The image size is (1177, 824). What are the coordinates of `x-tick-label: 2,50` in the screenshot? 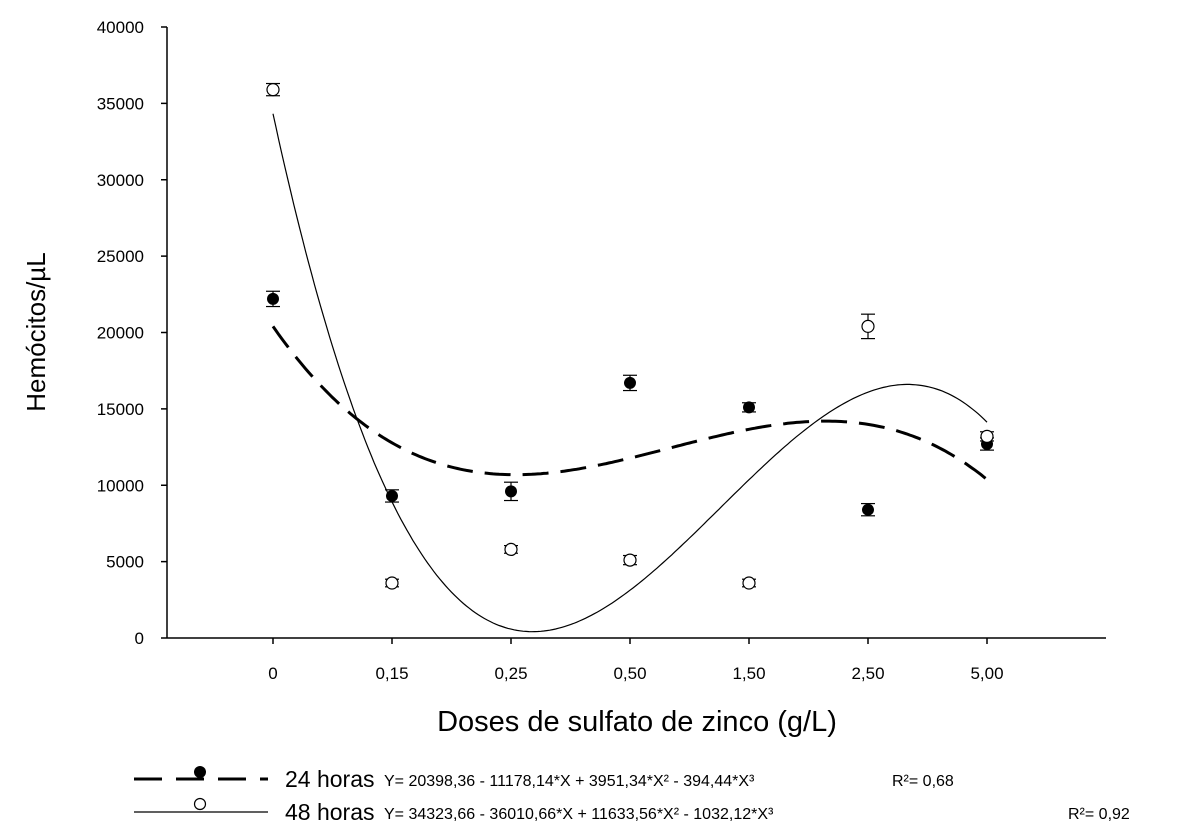 It's located at (867, 673).